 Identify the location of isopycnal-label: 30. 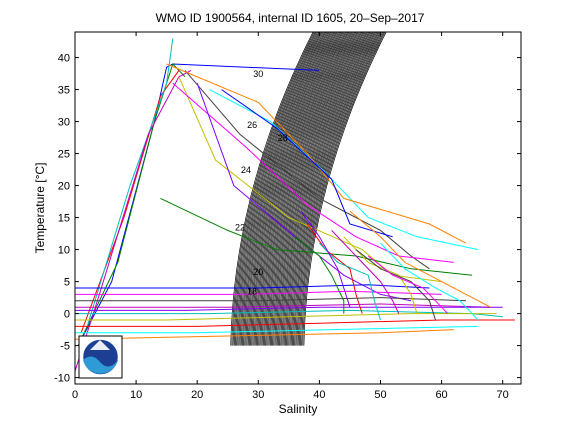
(258, 74).